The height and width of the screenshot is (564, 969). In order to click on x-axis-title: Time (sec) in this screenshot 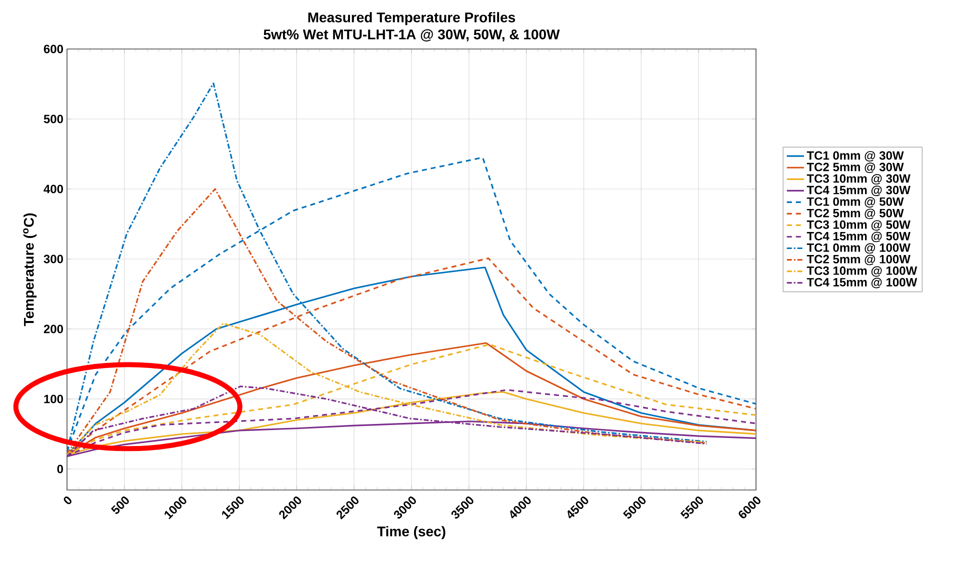, I will do `click(411, 533)`.